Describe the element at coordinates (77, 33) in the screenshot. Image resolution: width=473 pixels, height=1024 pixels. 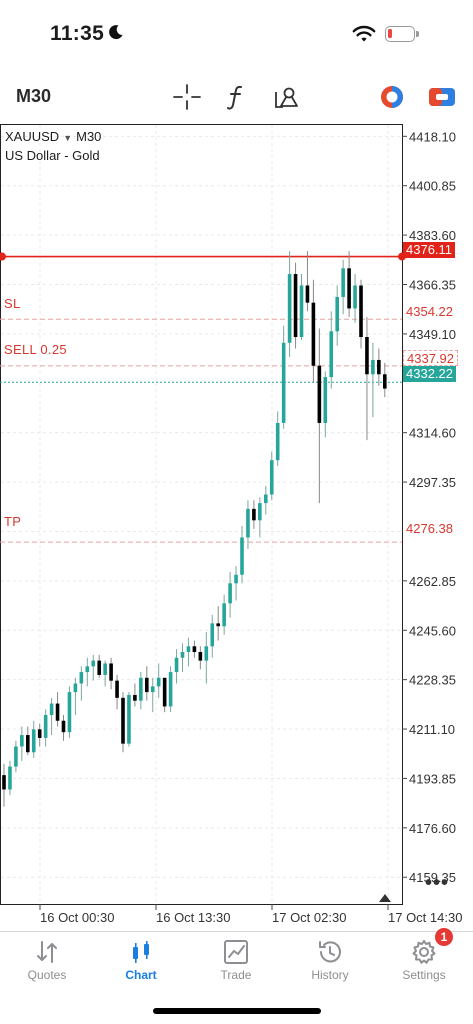
I see `status-time: 11:35` at that location.